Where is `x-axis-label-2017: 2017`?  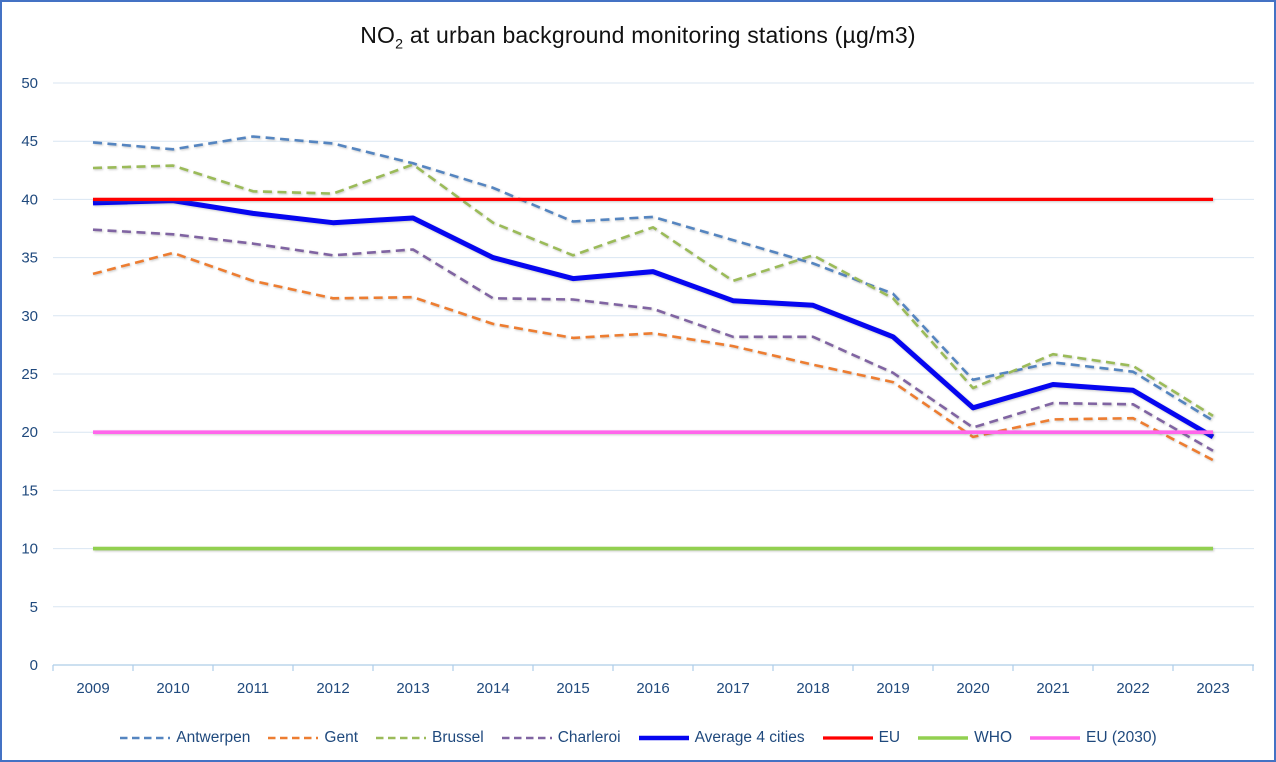
x-axis-label-2017: 2017 is located at coordinates (732, 688).